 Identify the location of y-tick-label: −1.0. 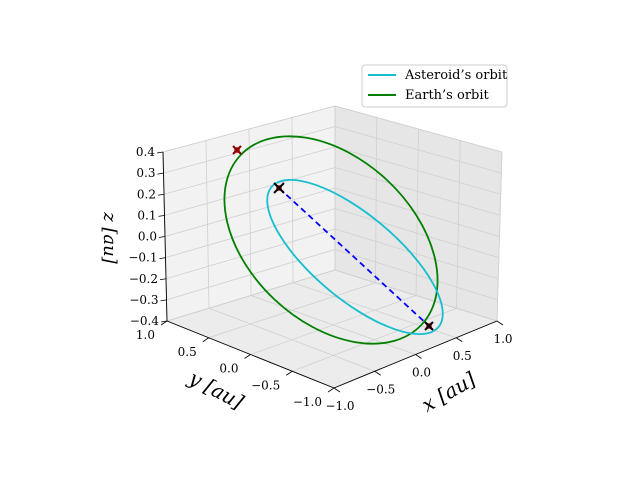
(307, 402).